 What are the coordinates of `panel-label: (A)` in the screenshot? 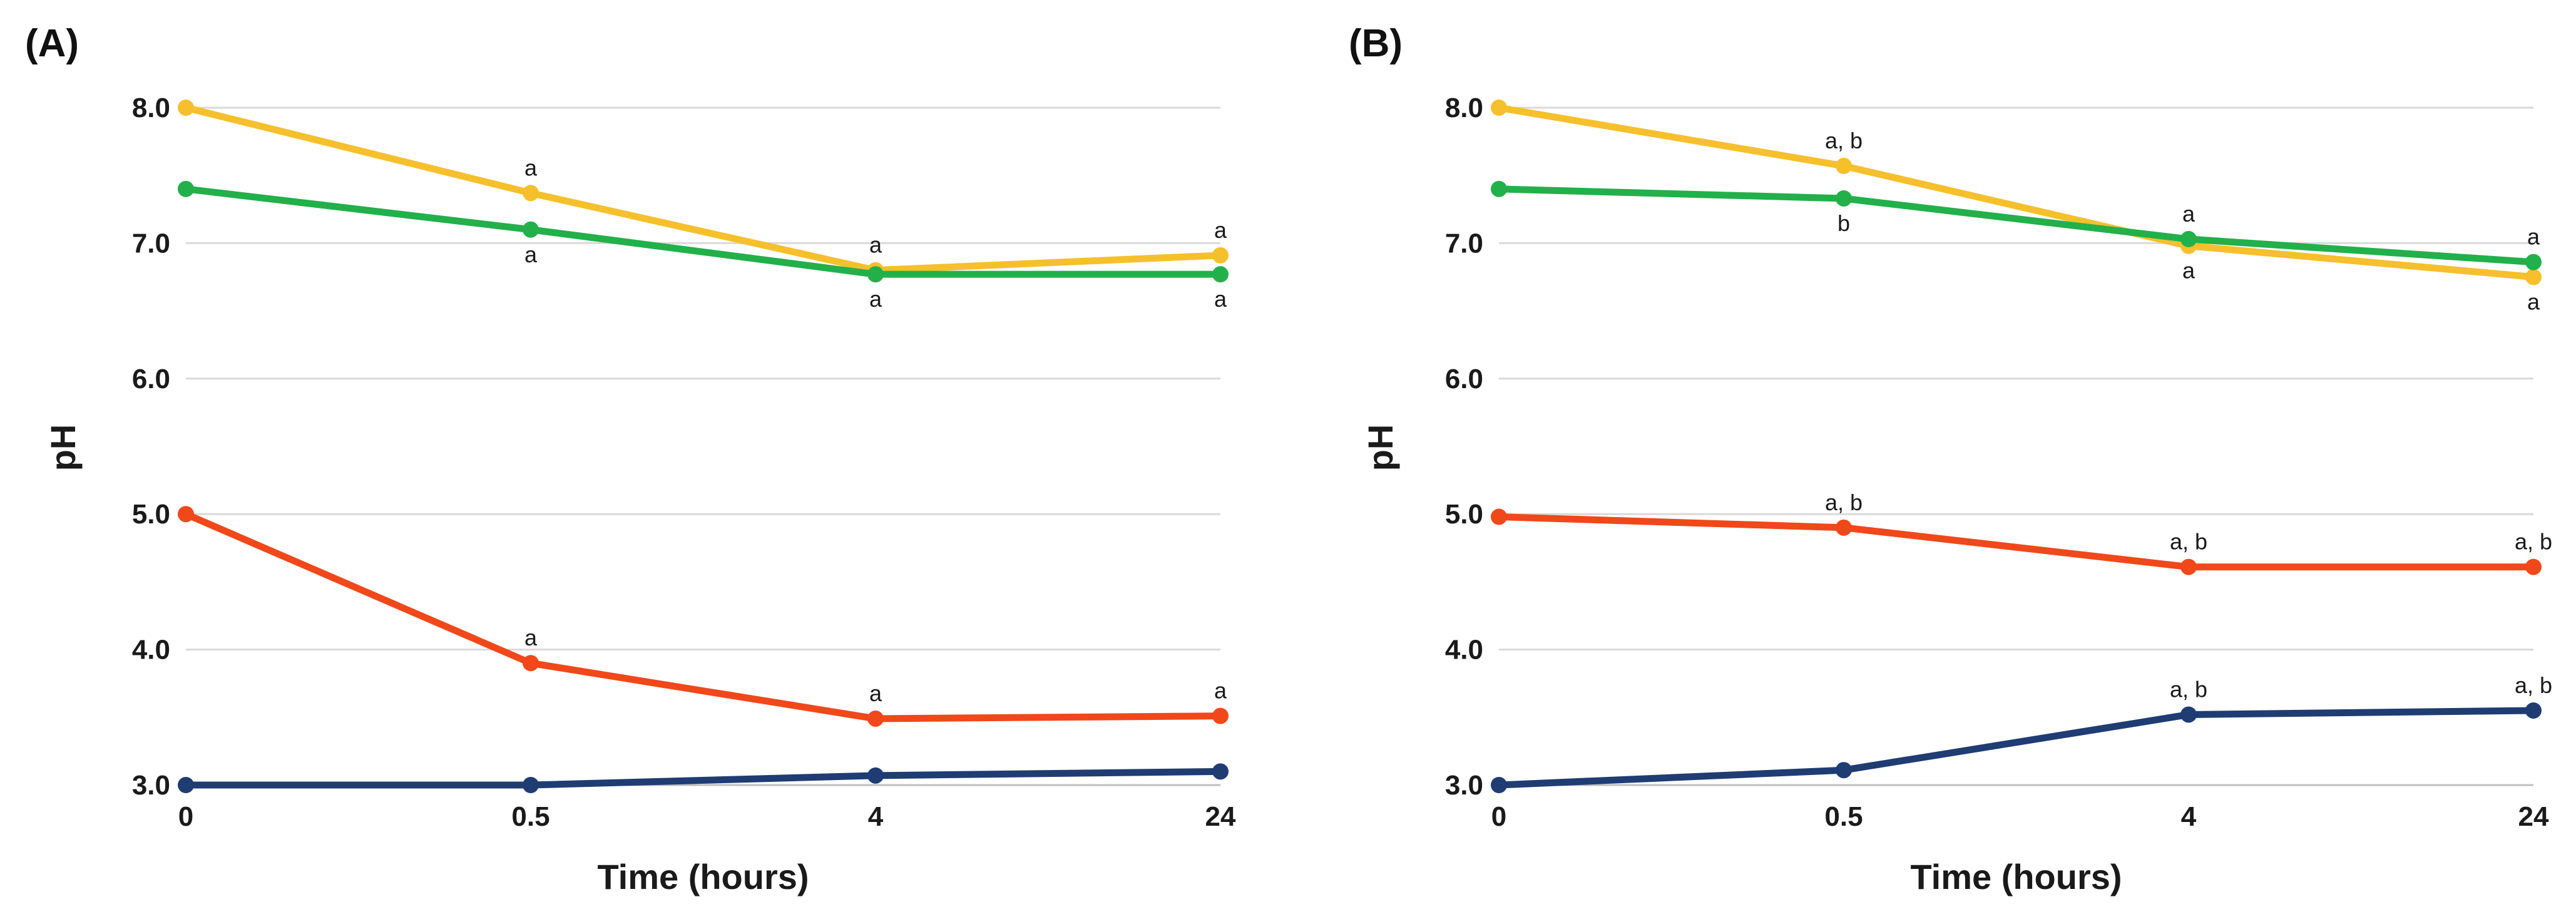 It's located at (52, 44).